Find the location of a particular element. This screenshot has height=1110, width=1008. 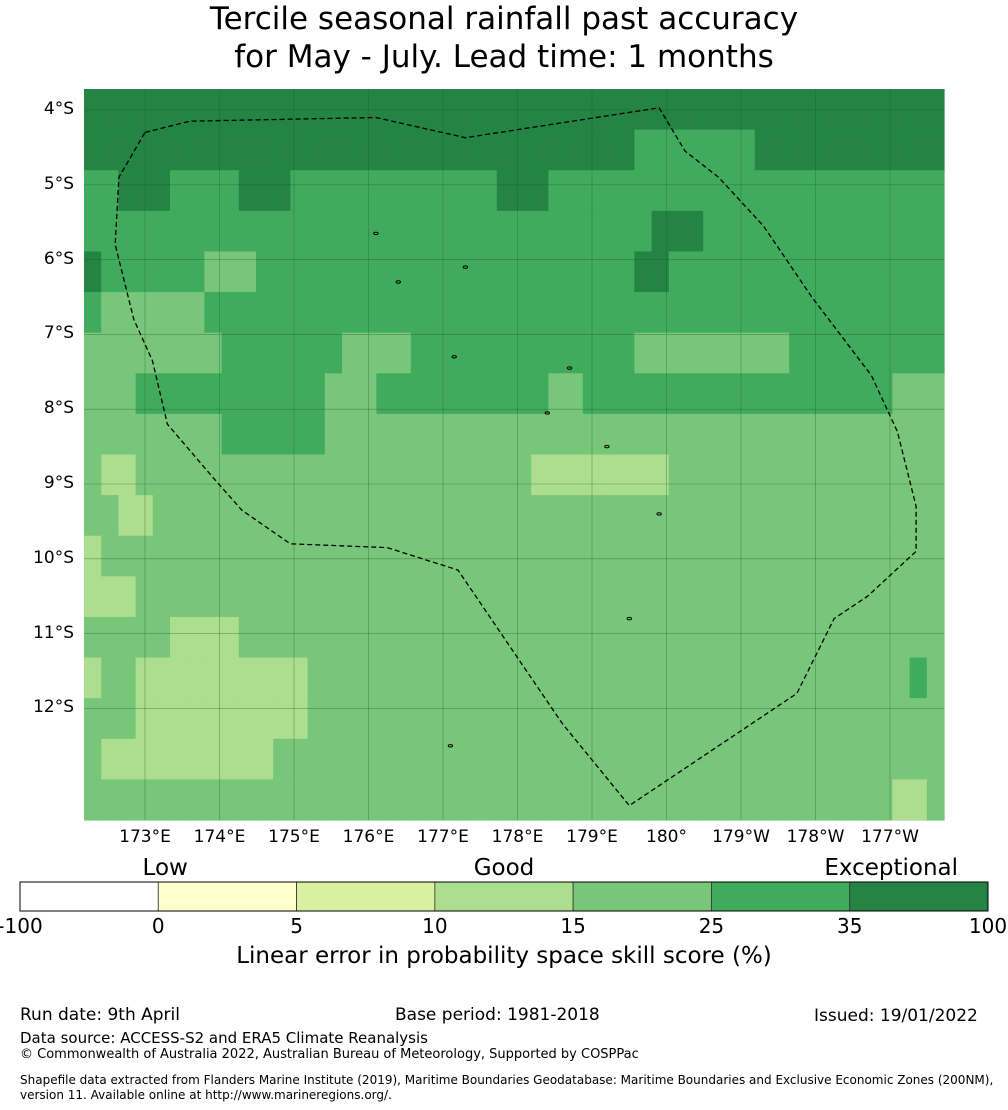

longitude-label: 176°E is located at coordinates (368, 837).